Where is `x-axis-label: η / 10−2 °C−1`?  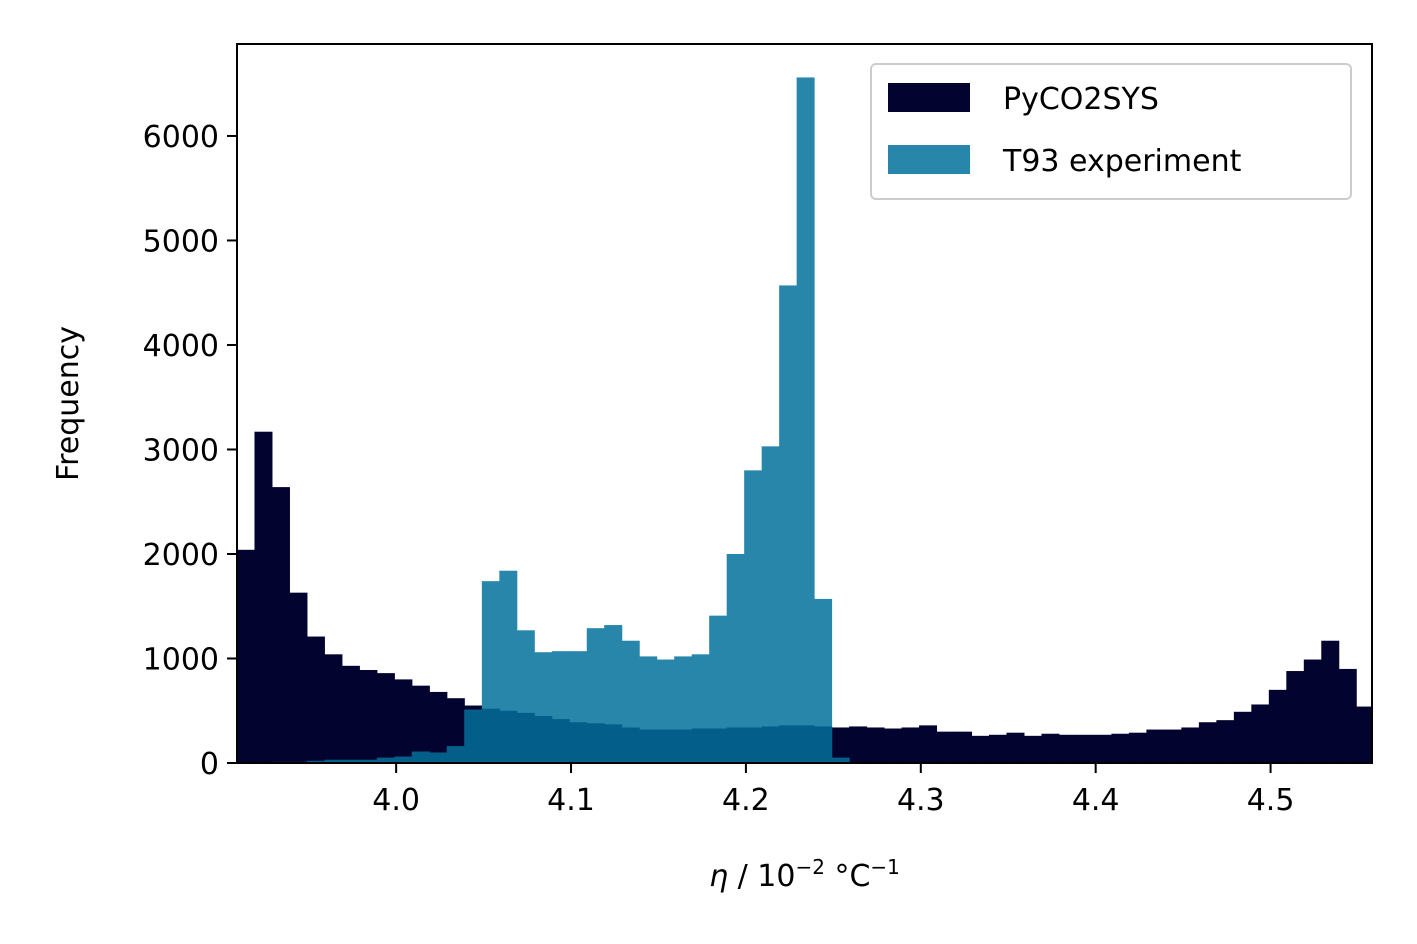
x-axis-label: η / 10−2 °C−1 is located at coordinates (804, 874).